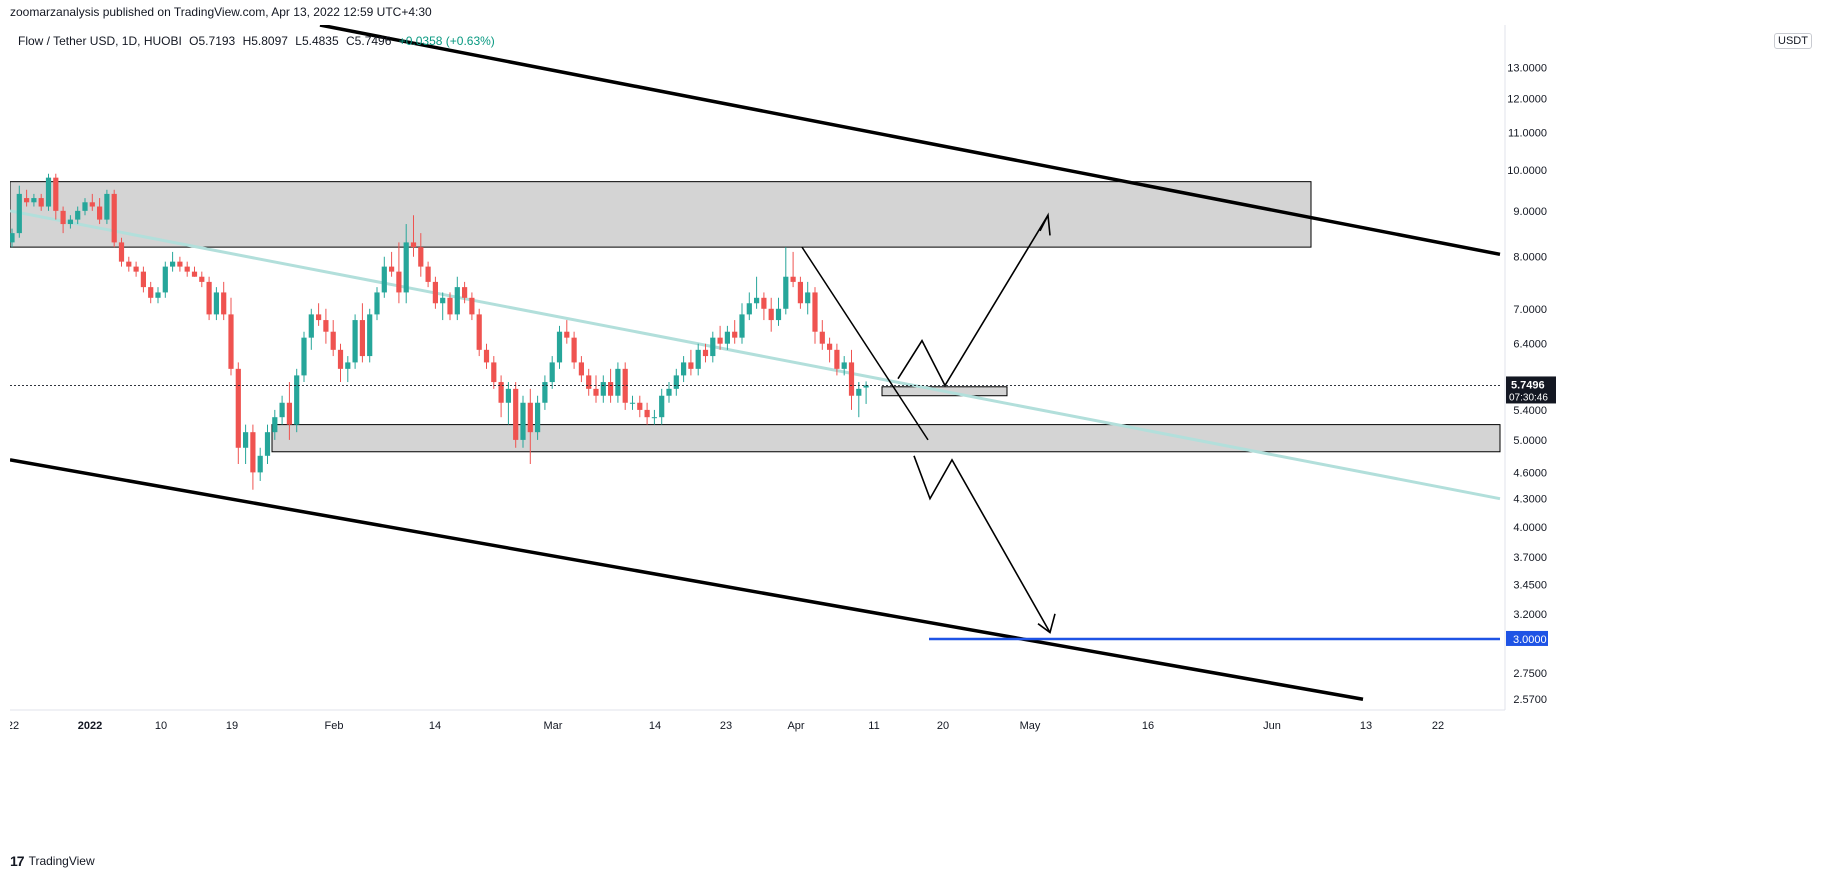 This screenshot has width=1834, height=878. Describe the element at coordinates (17, 861) in the screenshot. I see `tradingview-logo-icon: 17` at that location.